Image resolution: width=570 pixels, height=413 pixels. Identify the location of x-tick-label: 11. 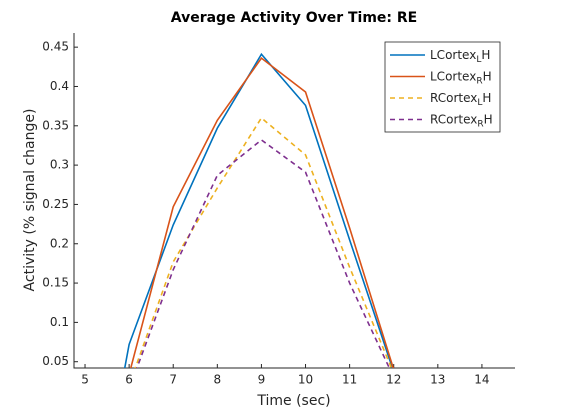
(349, 380).